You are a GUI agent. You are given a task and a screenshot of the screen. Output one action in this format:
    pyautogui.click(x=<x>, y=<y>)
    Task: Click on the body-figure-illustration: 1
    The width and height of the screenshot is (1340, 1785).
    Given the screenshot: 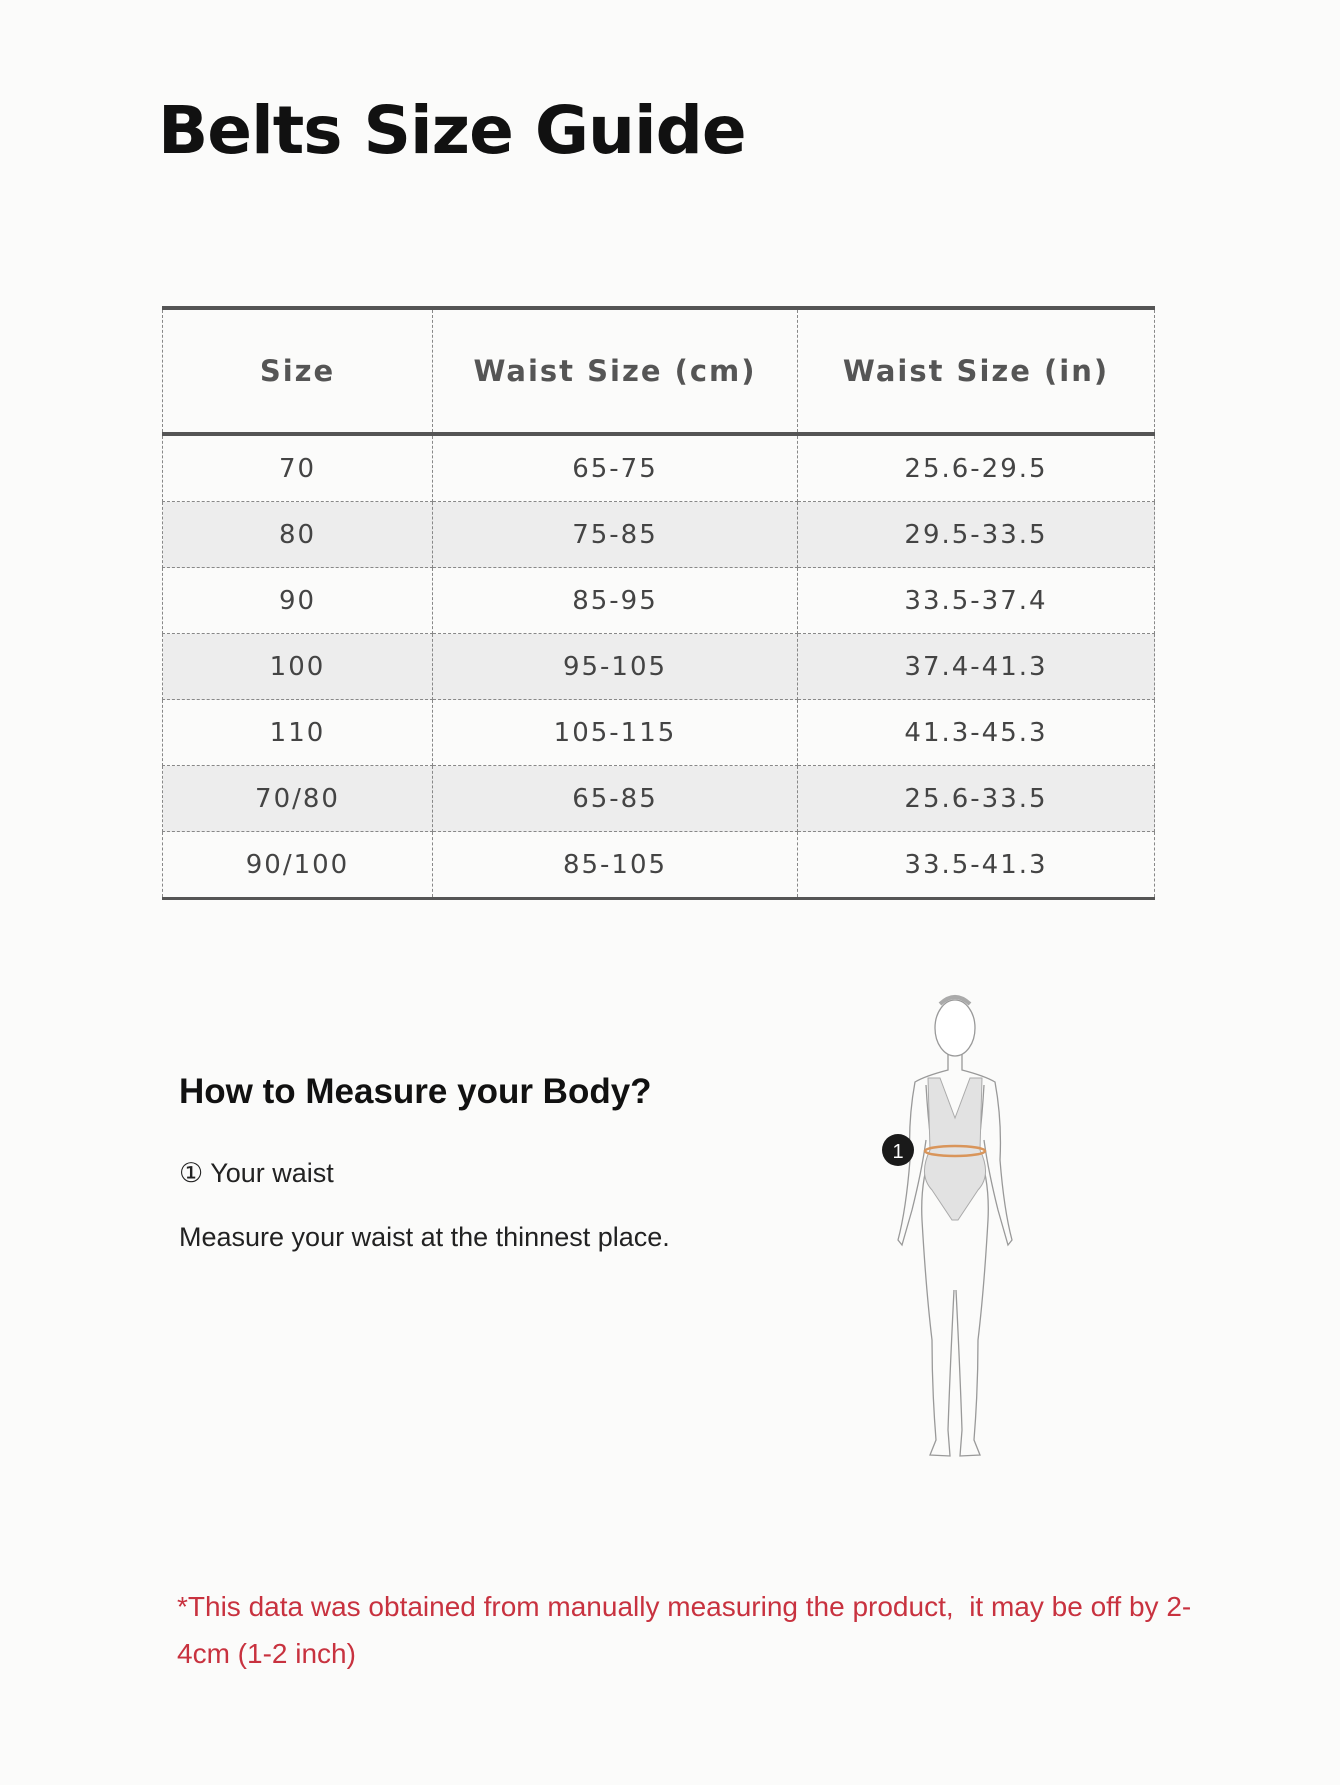 What is the action you would take?
    pyautogui.click(x=947, y=1226)
    